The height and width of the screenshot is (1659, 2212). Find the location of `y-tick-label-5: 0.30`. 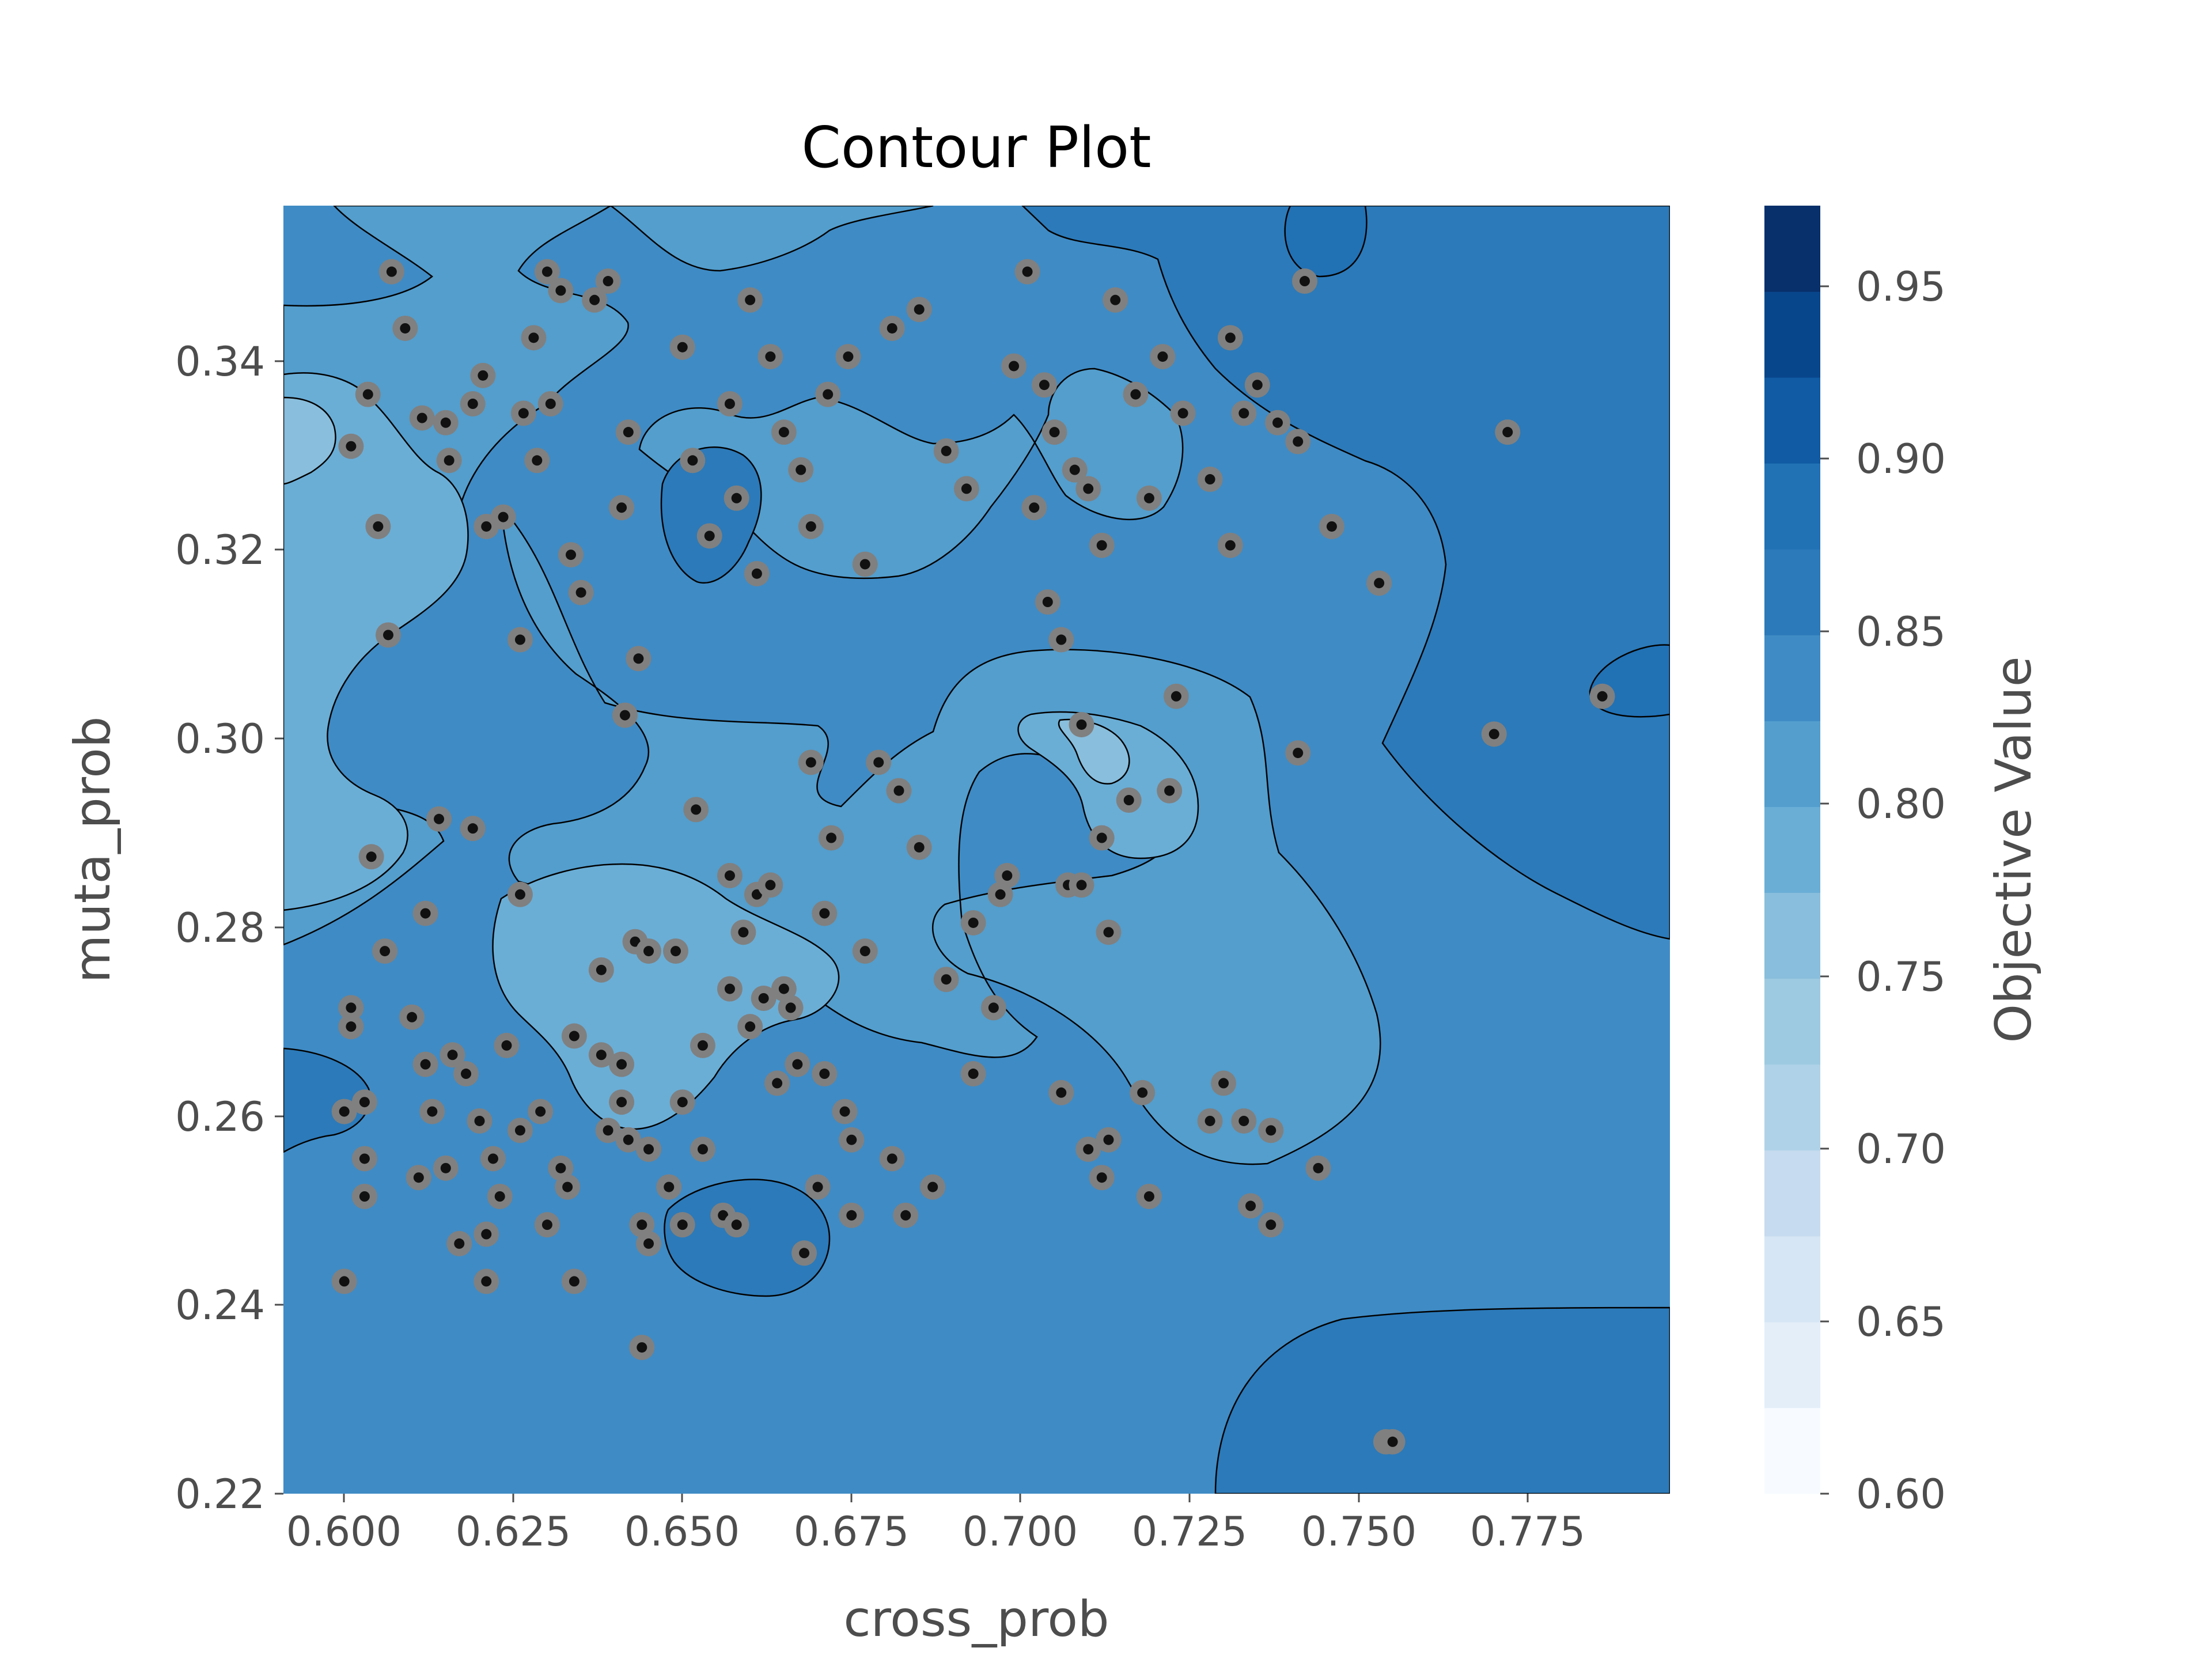

y-tick-label-5: 0.30 is located at coordinates (220, 739).